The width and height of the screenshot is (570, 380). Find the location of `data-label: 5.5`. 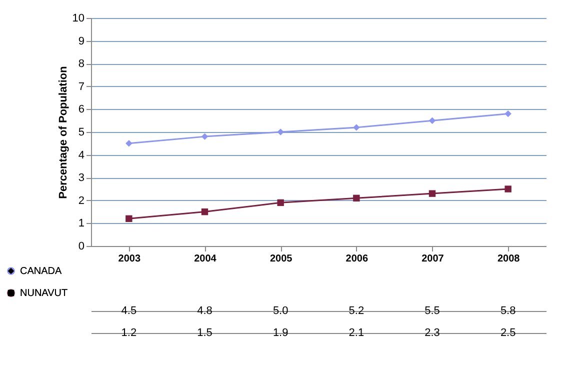

data-label: 5.5 is located at coordinates (432, 311).